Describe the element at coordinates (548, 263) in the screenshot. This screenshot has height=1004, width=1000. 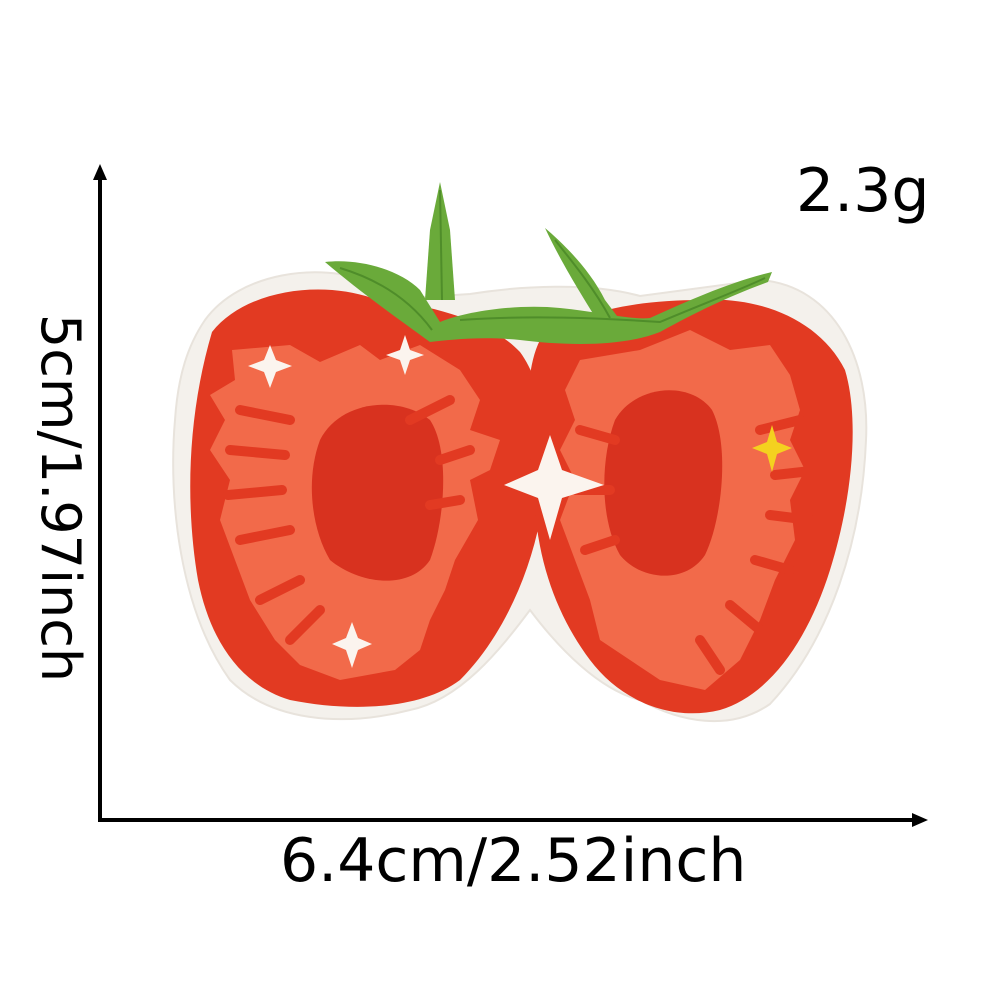
I see `stem-leaves` at that location.